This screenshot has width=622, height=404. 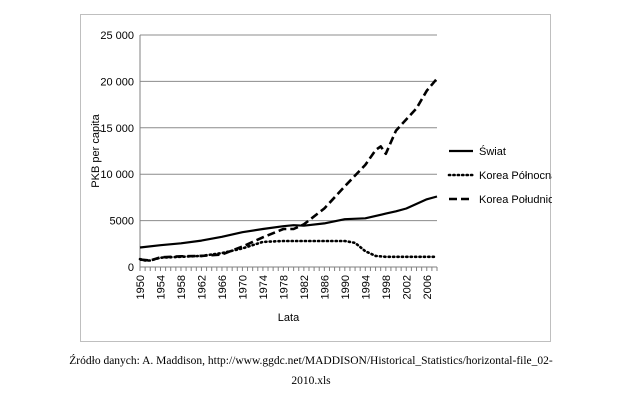 I want to click on x-tick-label: 1978, so click(x=284, y=287).